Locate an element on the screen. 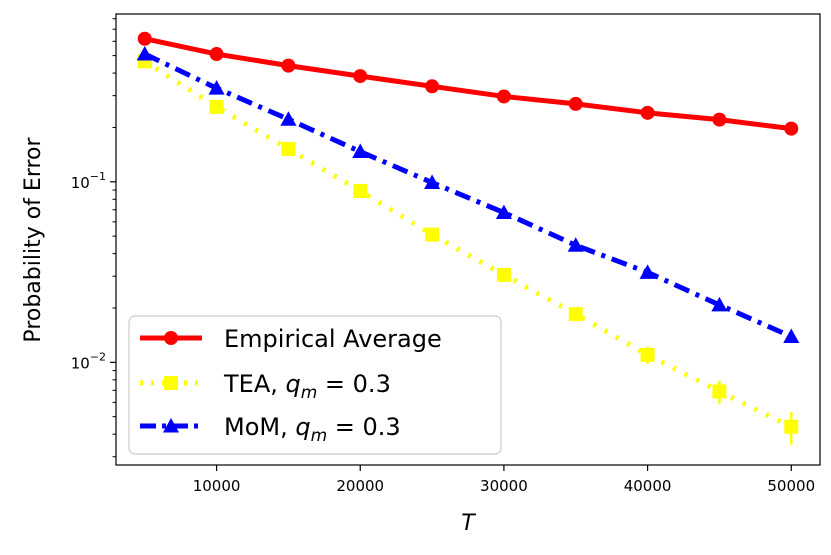  series-line is located at coordinates (468, 84).